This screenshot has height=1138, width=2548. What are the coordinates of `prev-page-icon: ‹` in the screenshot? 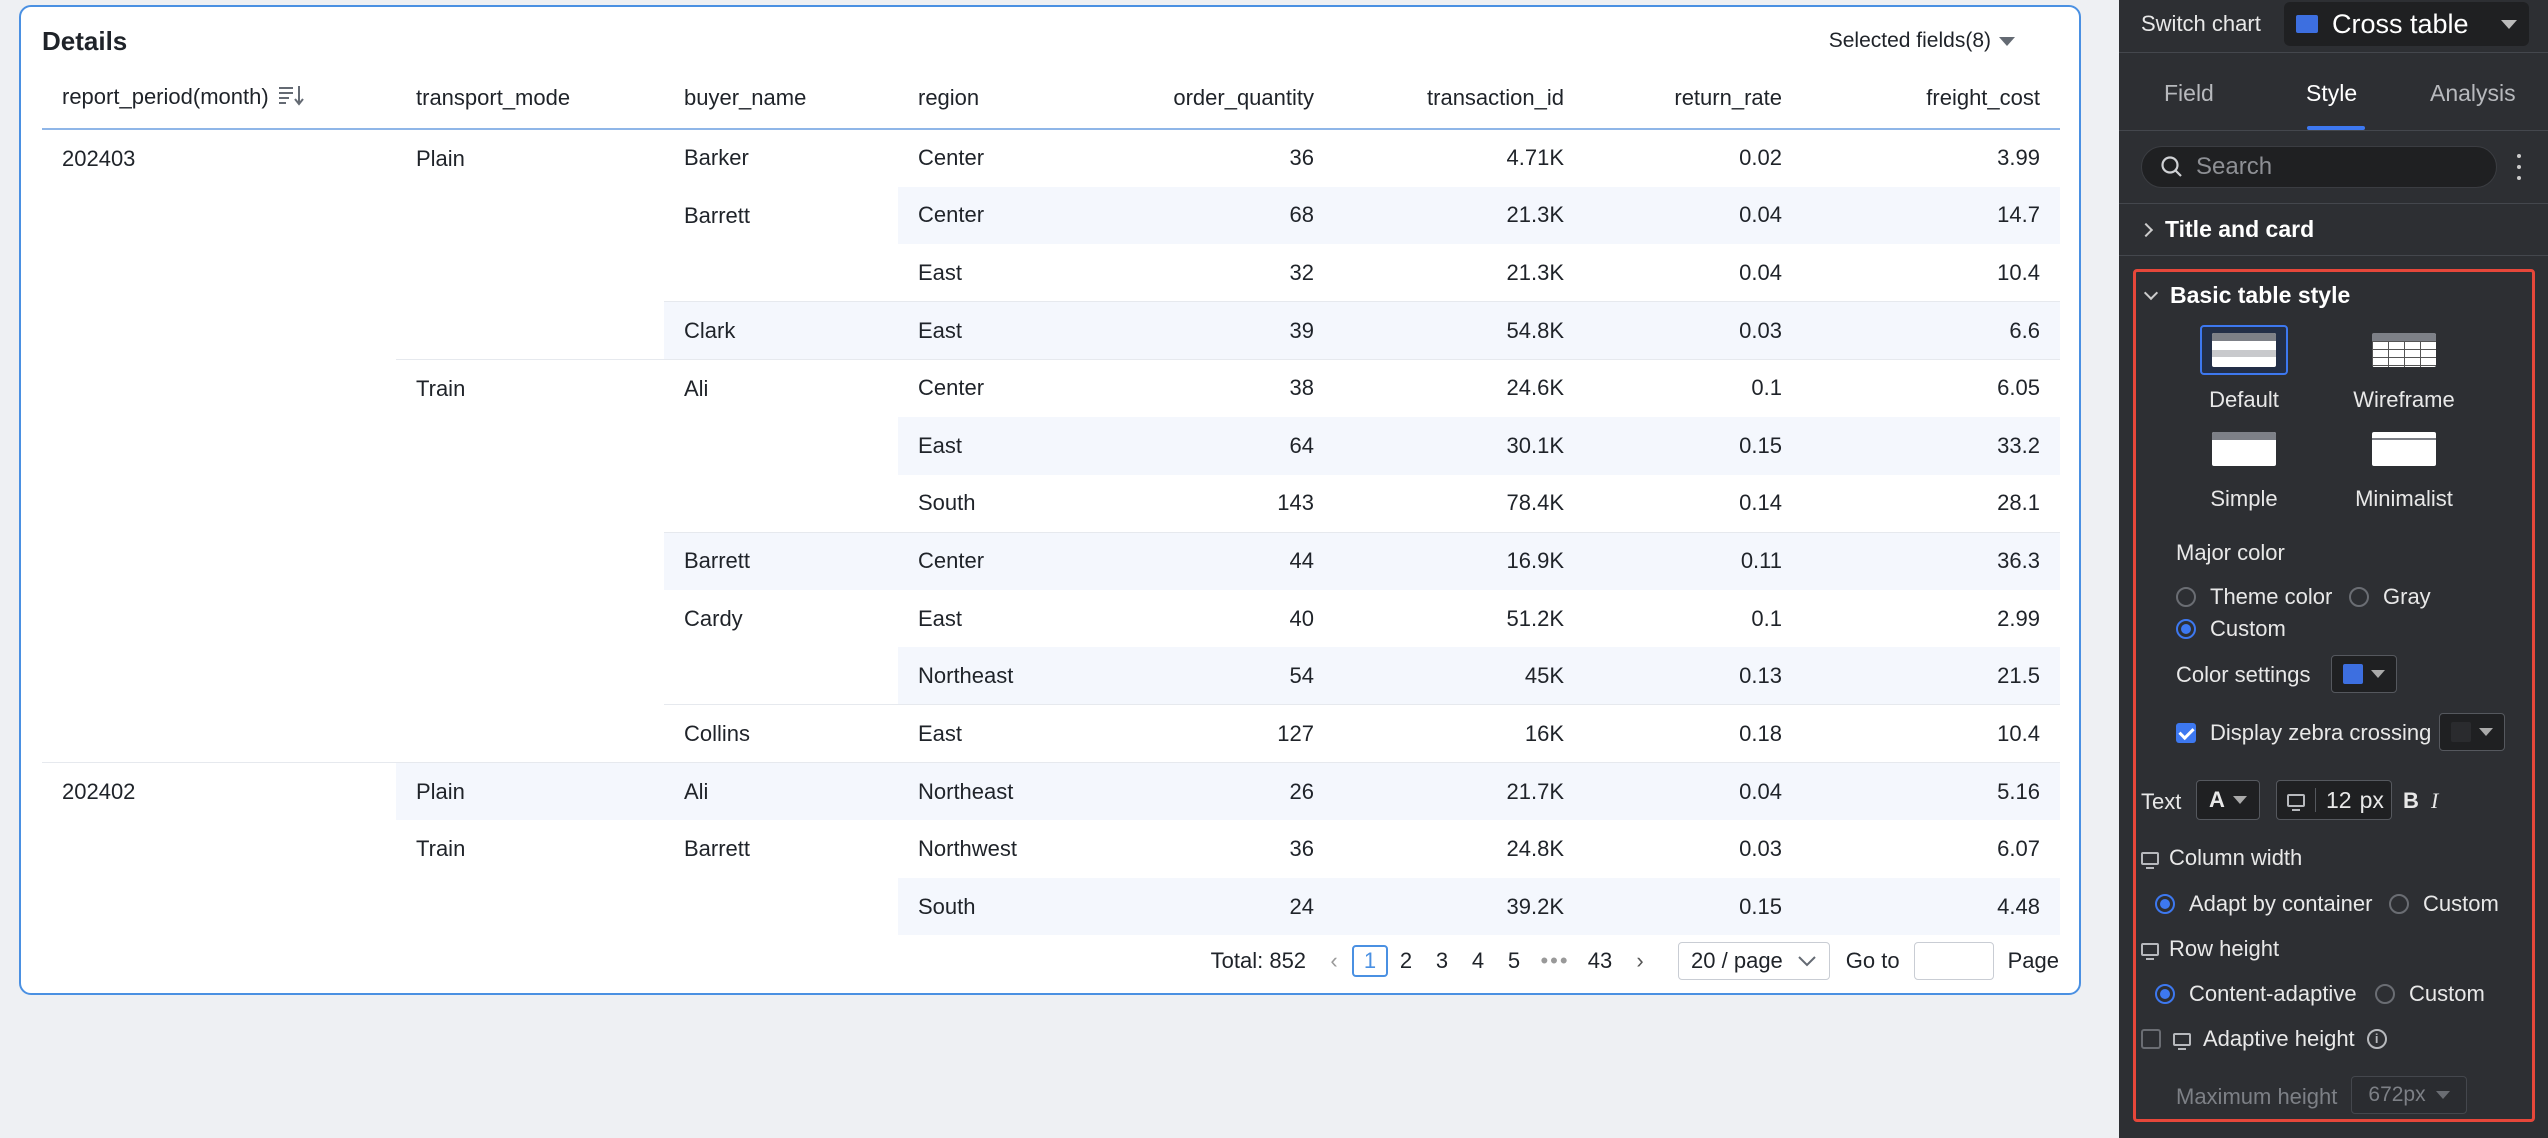 It's located at (1334, 960).